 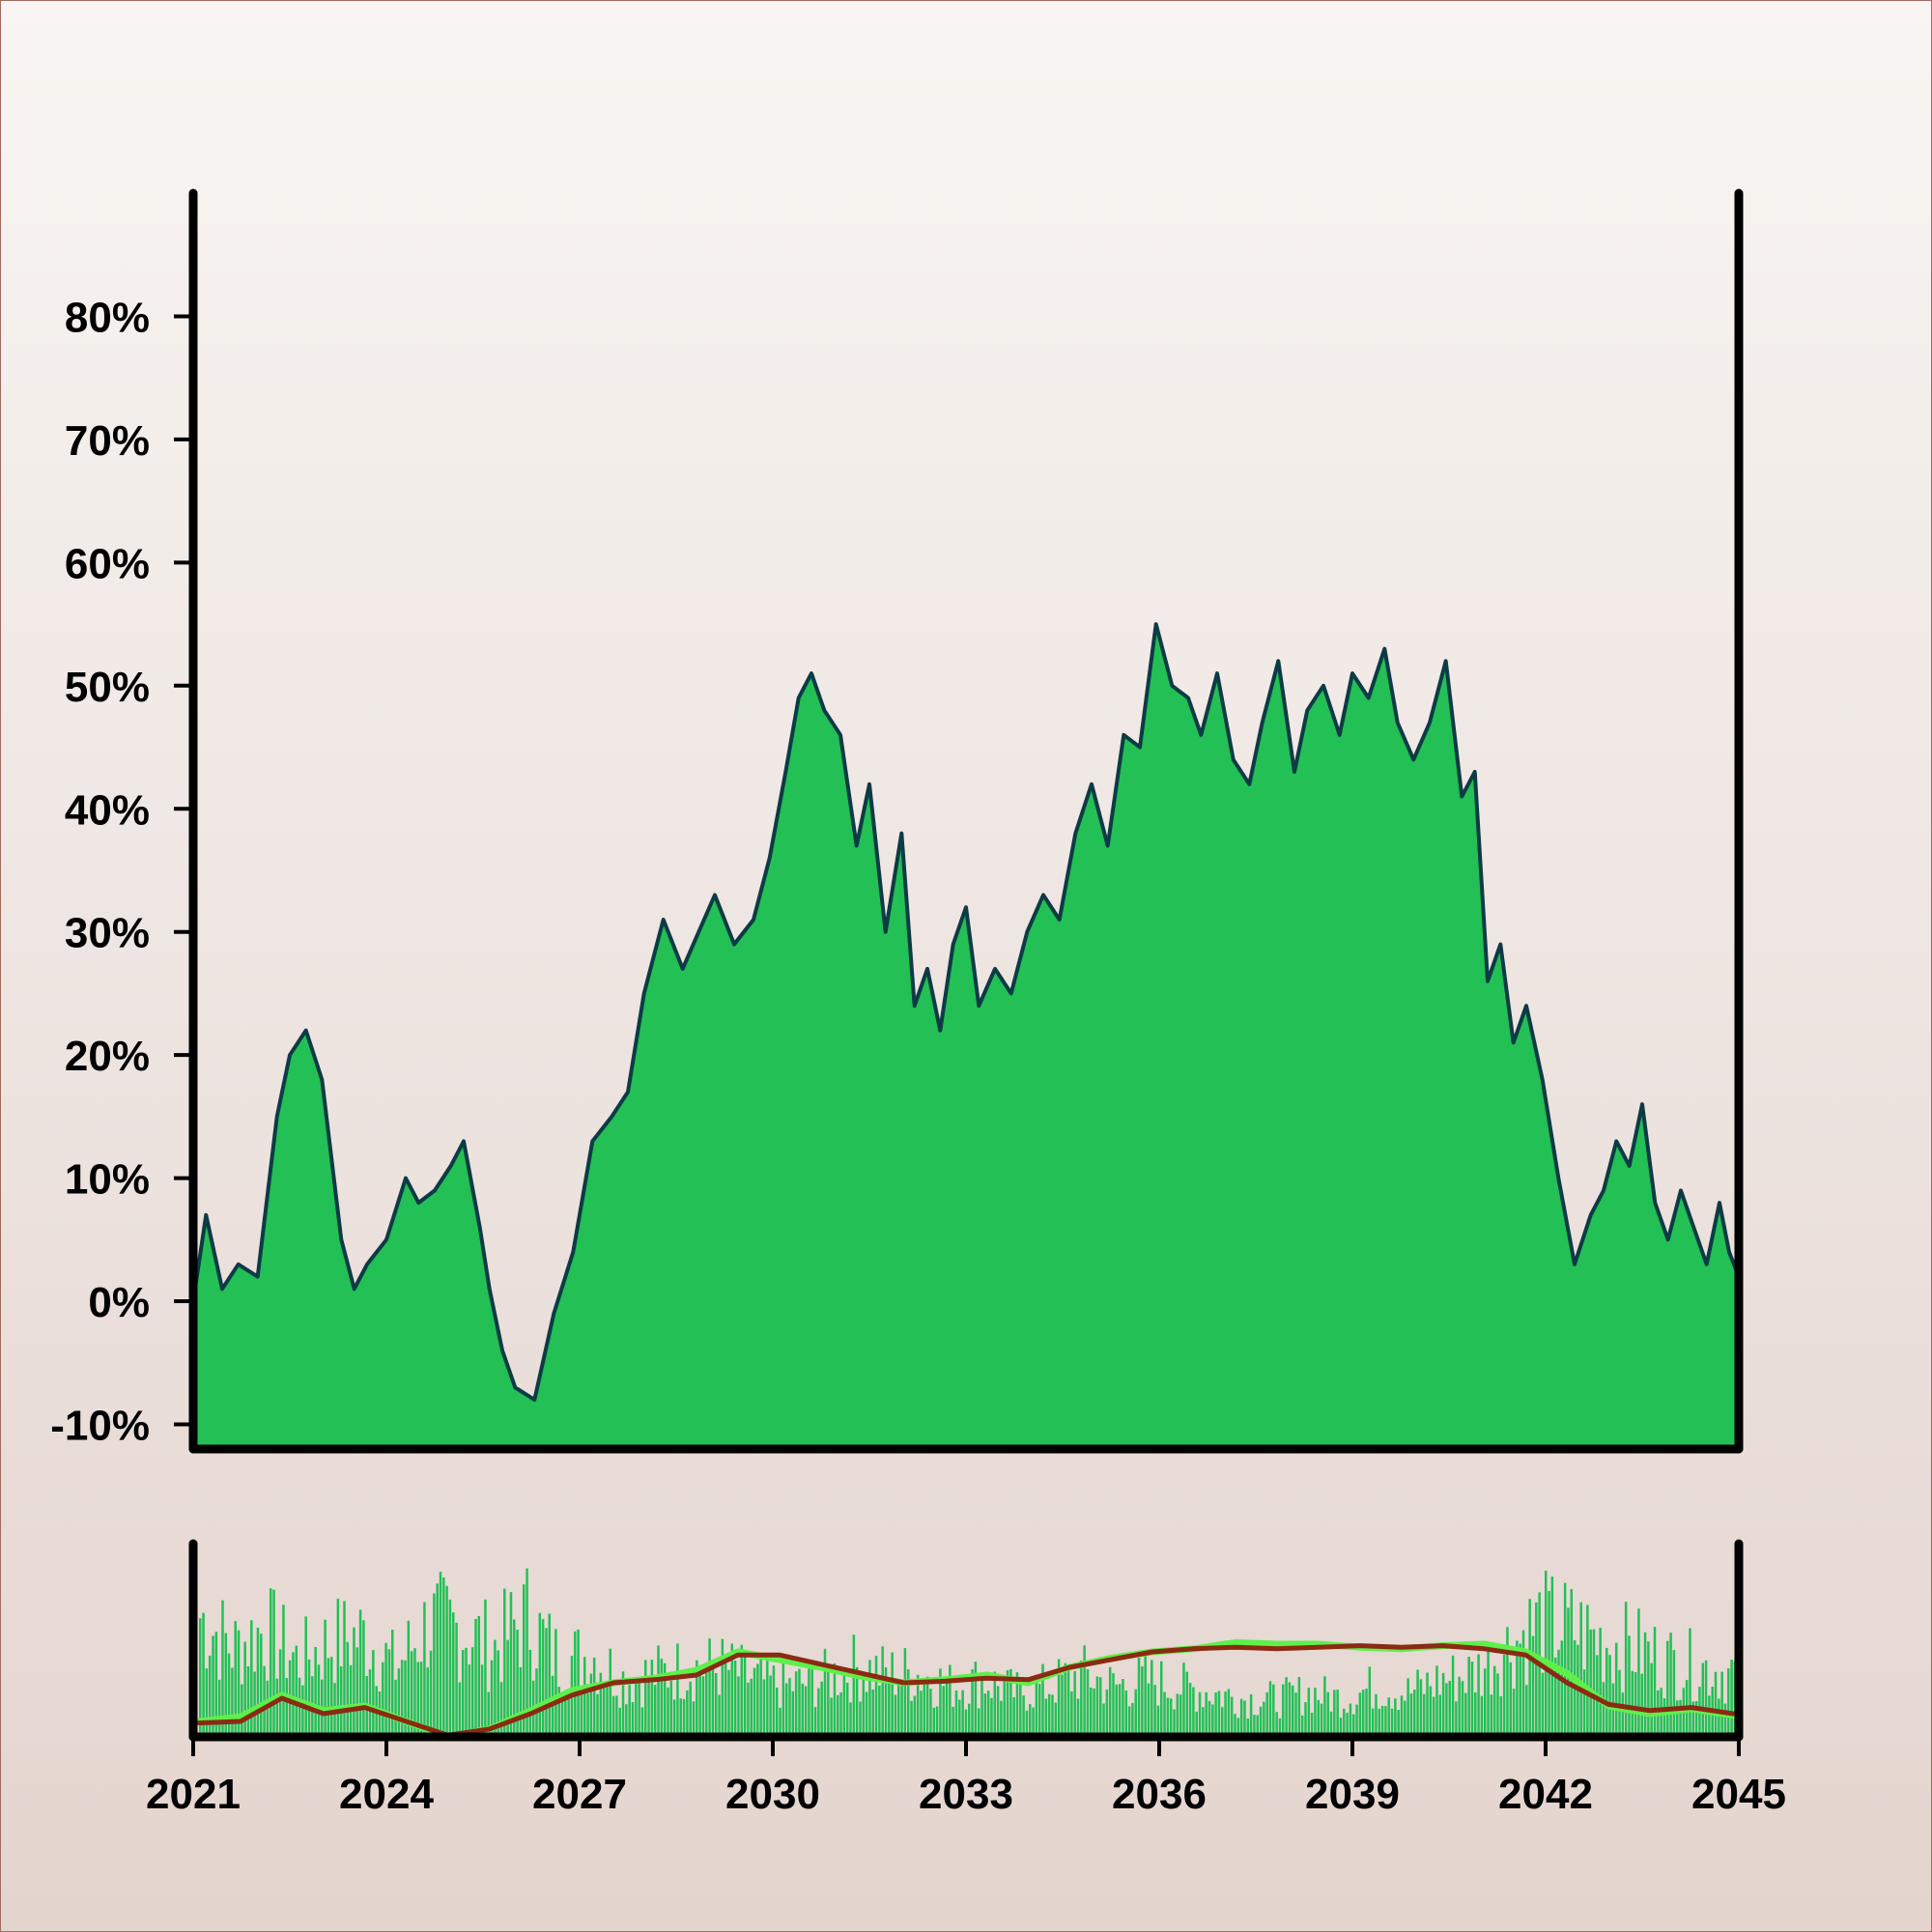 I want to click on x-tick-label: 2042, so click(x=1545, y=1794).